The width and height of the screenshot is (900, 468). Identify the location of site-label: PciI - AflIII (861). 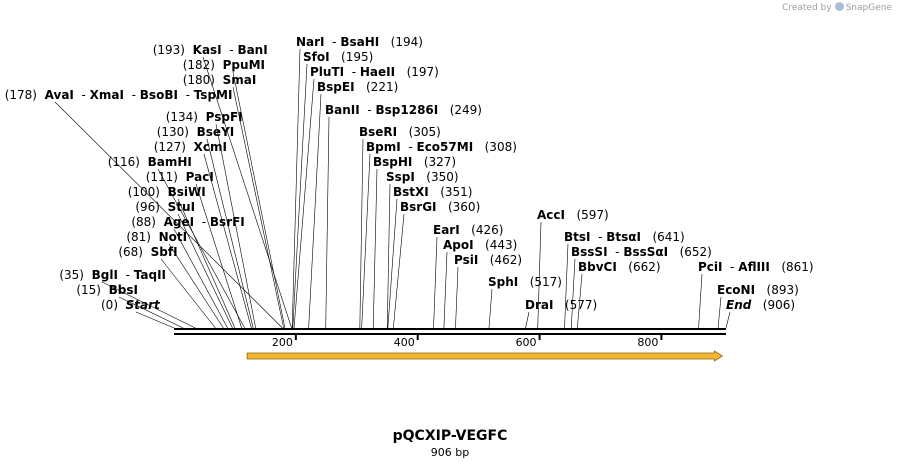
(756, 267).